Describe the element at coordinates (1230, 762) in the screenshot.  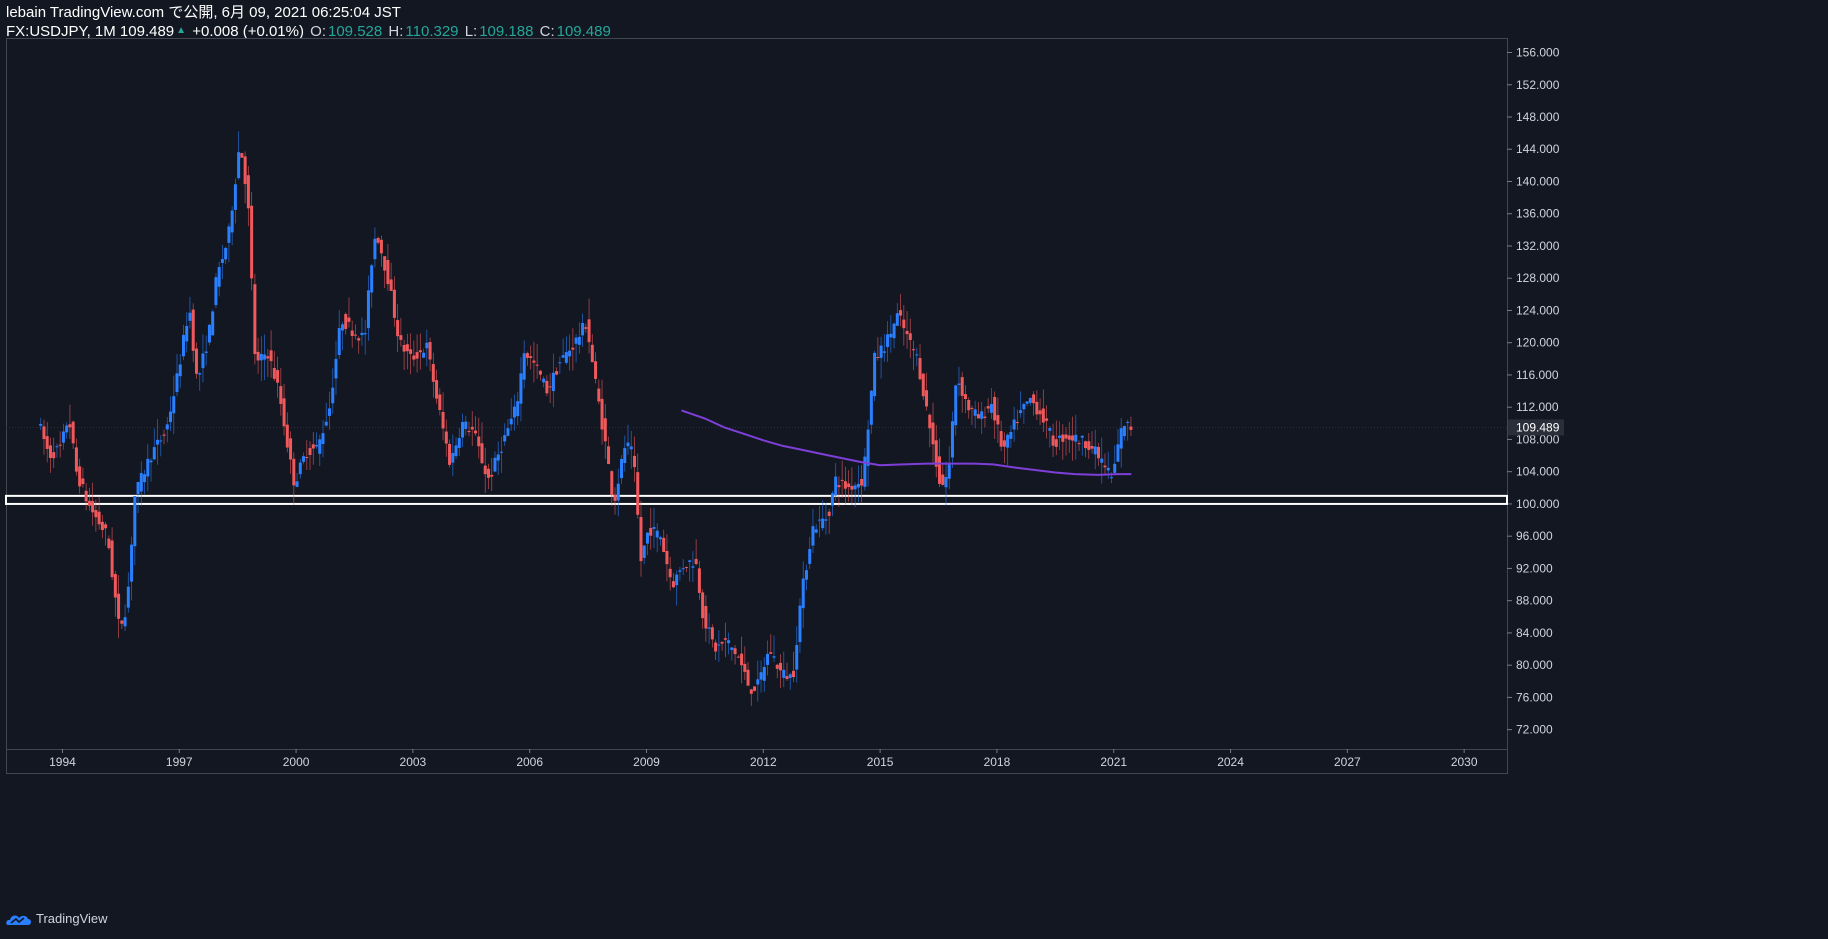
I see `time-tick-label: 2024` at that location.